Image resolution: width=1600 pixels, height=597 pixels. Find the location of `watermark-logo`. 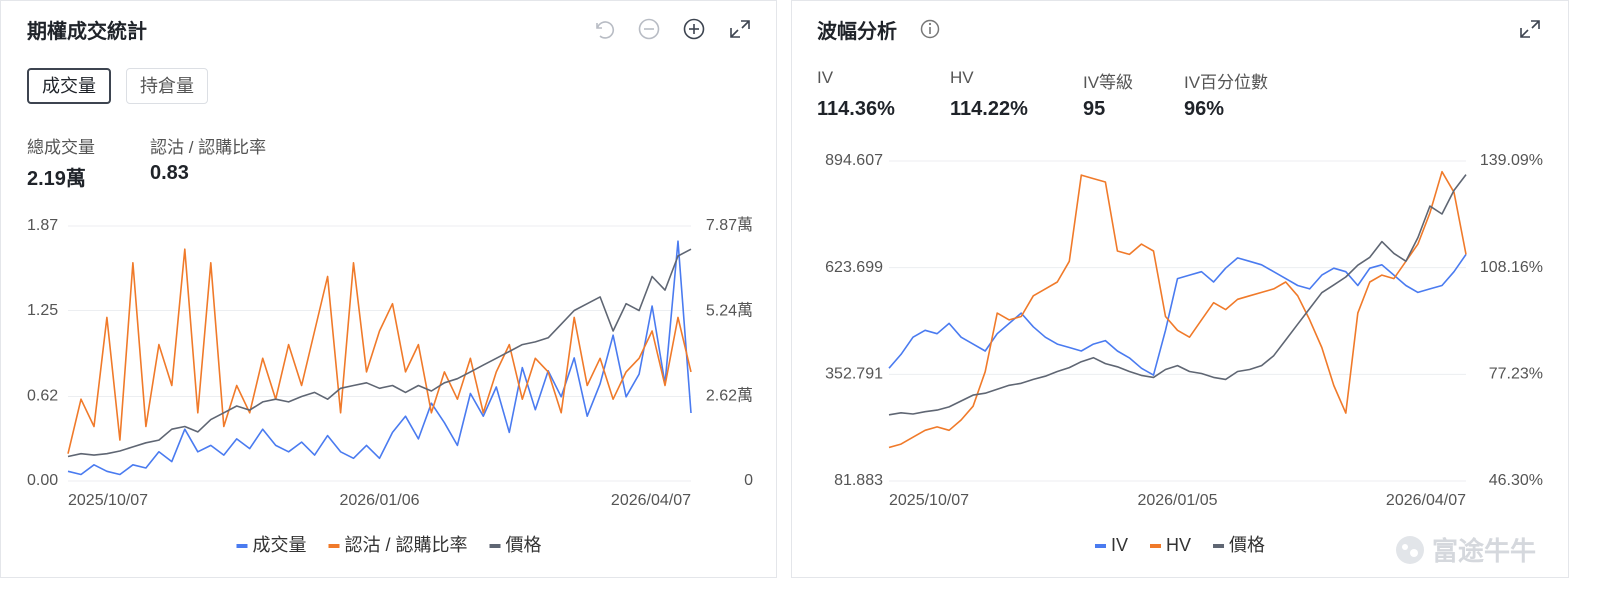

watermark-logo is located at coordinates (1410, 549).